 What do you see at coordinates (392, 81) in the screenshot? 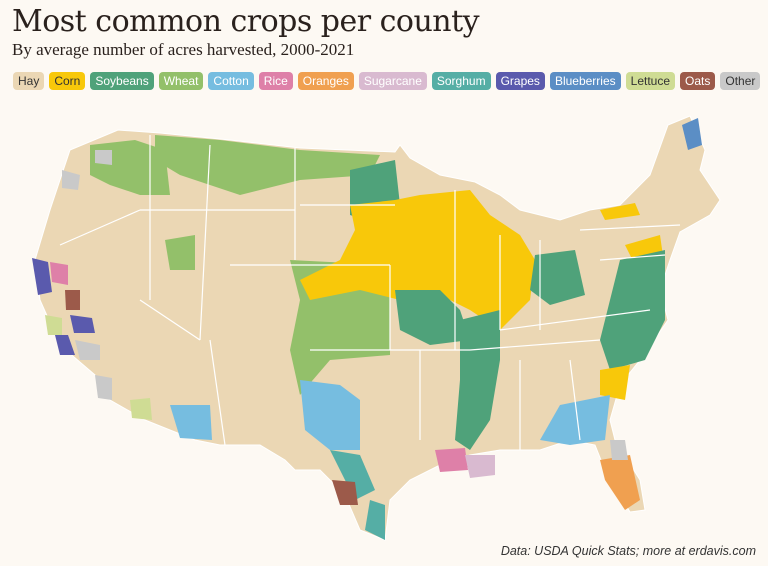
I see `legend-item-sugarcane: Sugarcane` at bounding box center [392, 81].